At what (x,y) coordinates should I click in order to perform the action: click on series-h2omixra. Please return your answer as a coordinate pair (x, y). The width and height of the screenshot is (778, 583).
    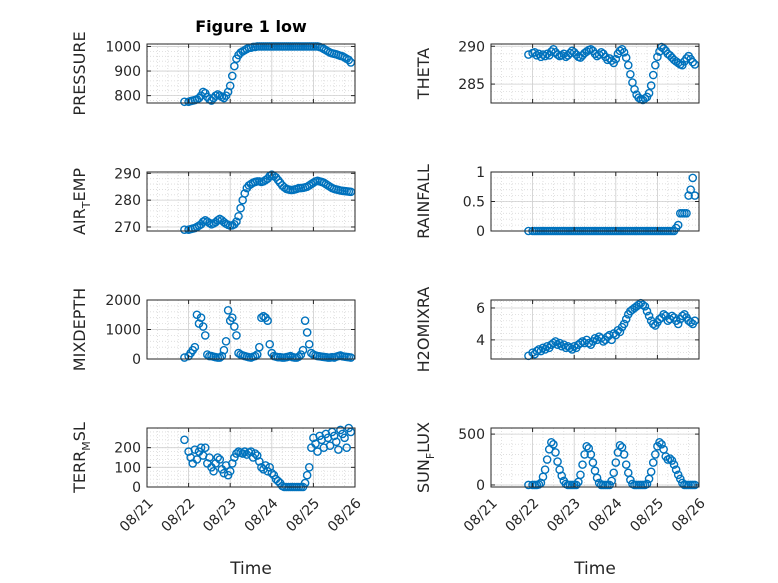
    Looking at the image, I should click on (612, 329).